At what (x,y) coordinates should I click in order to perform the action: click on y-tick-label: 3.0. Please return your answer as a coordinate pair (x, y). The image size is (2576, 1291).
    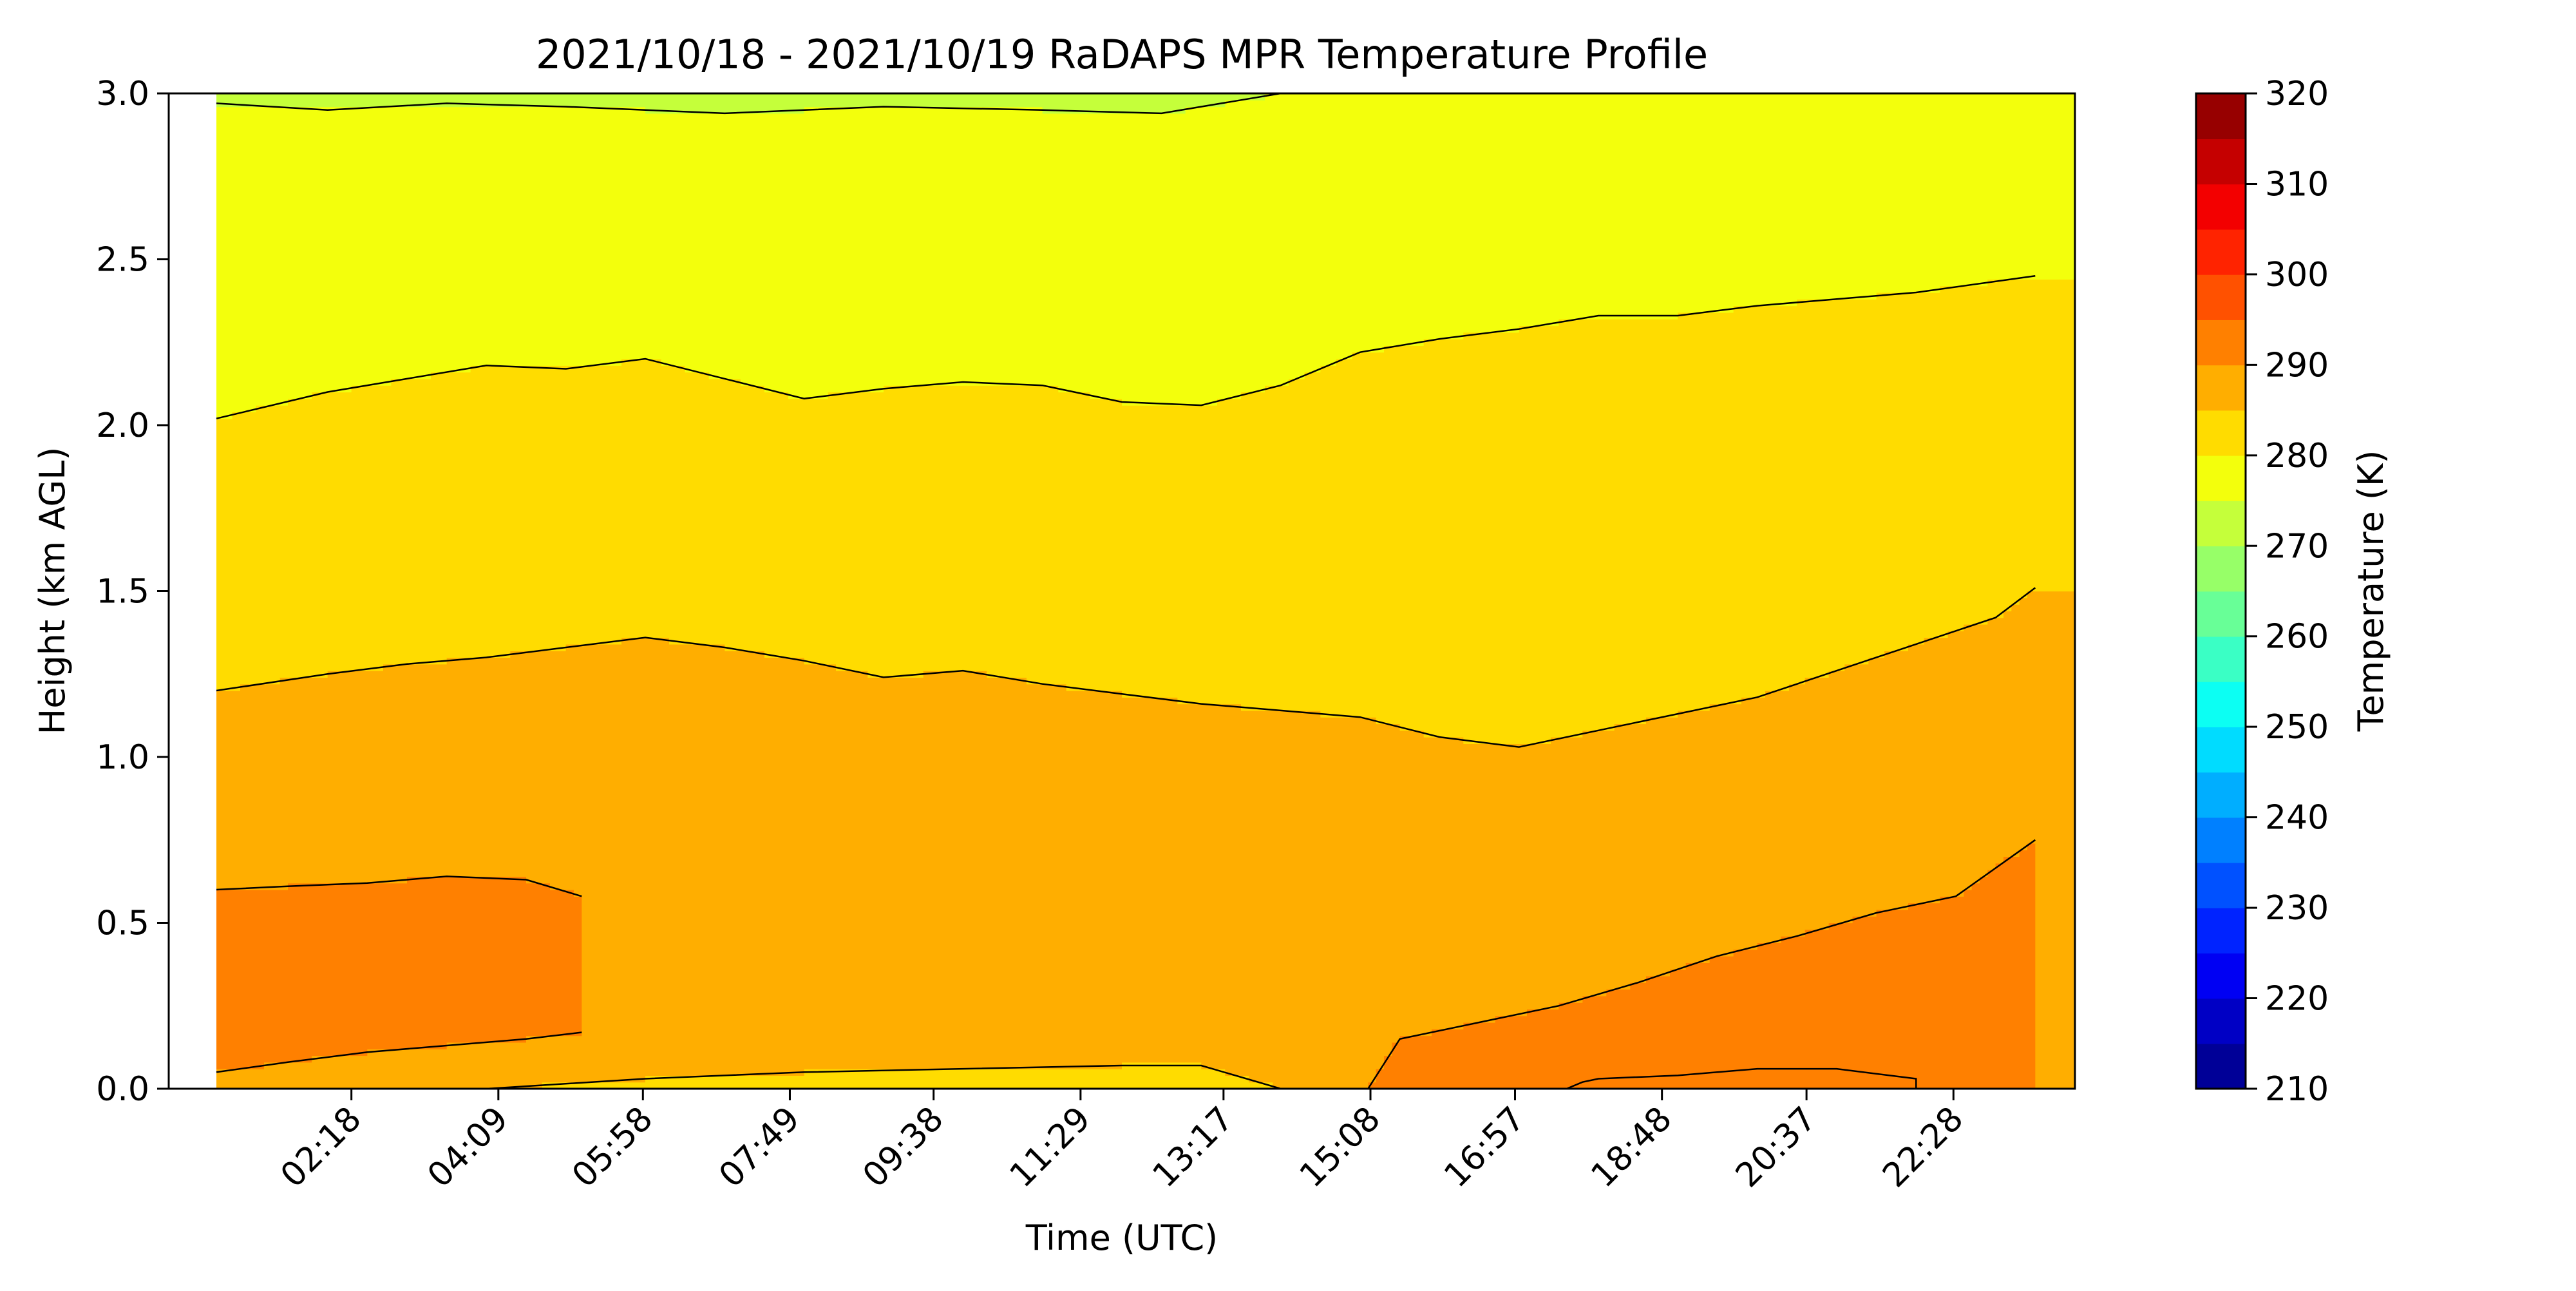
    Looking at the image, I should click on (123, 94).